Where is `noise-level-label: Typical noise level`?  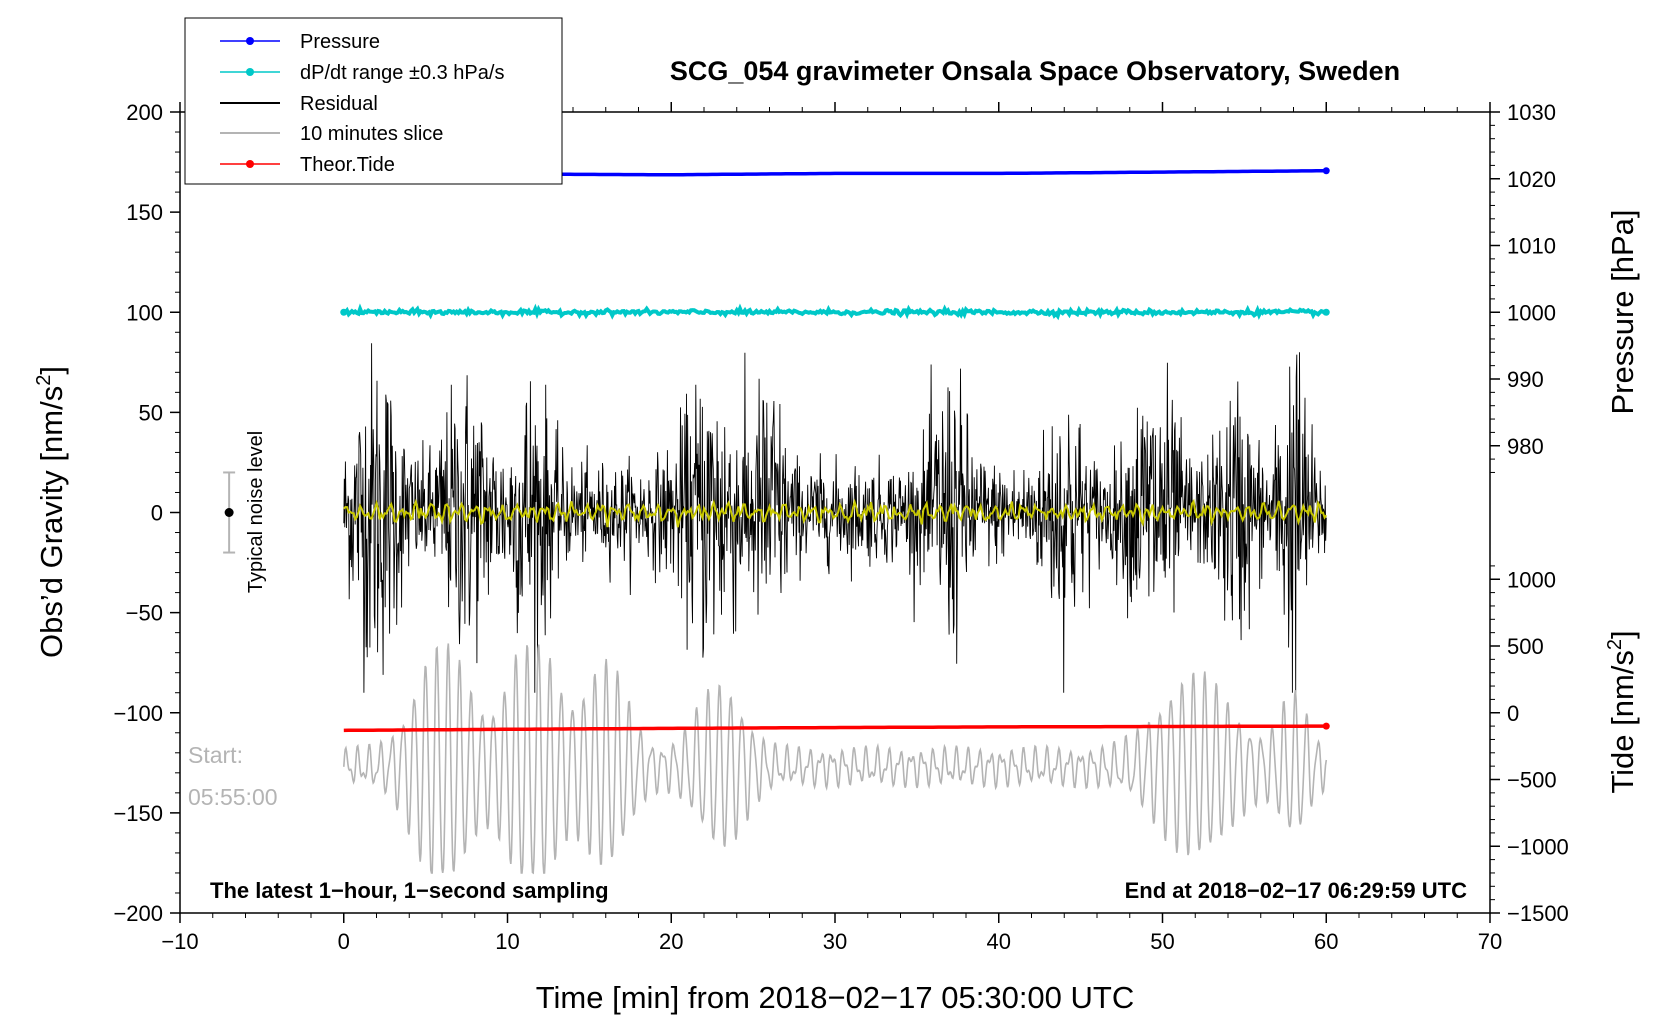 noise-level-label: Typical noise level is located at coordinates (256, 512).